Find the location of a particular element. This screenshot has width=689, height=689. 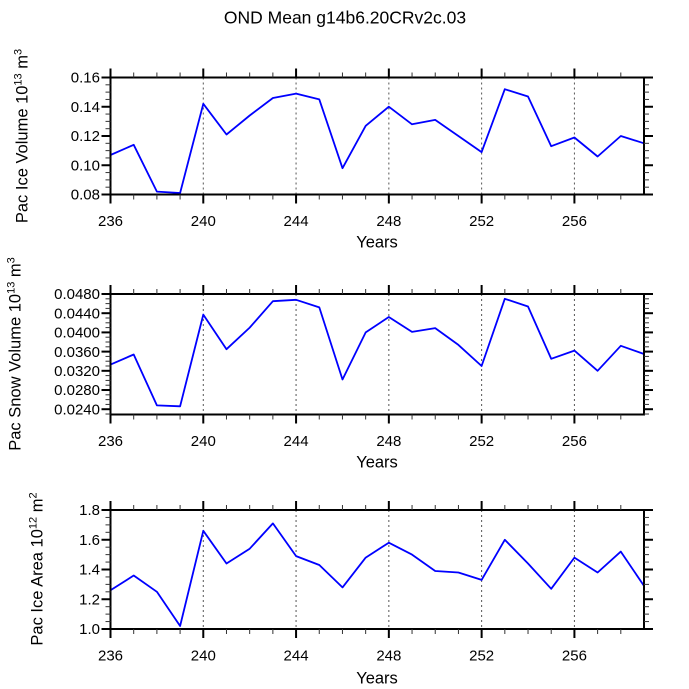

y-axis-title-text: Pac Ice Area 10 is located at coordinates (37, 587).